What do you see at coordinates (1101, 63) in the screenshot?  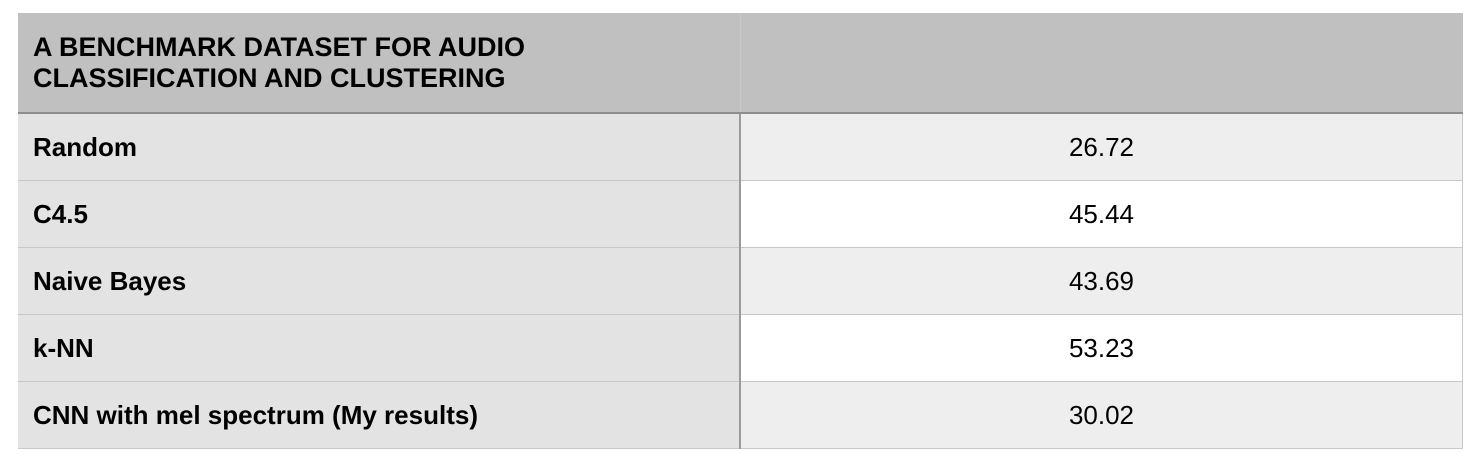 I see `header-value-cell` at bounding box center [1101, 63].